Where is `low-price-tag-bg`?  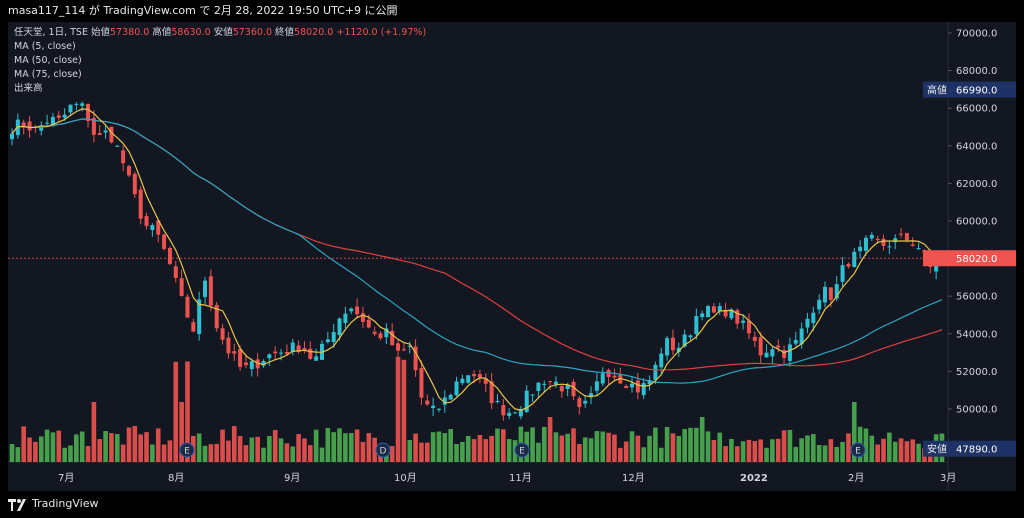 low-price-tag-bg is located at coordinates (969, 448).